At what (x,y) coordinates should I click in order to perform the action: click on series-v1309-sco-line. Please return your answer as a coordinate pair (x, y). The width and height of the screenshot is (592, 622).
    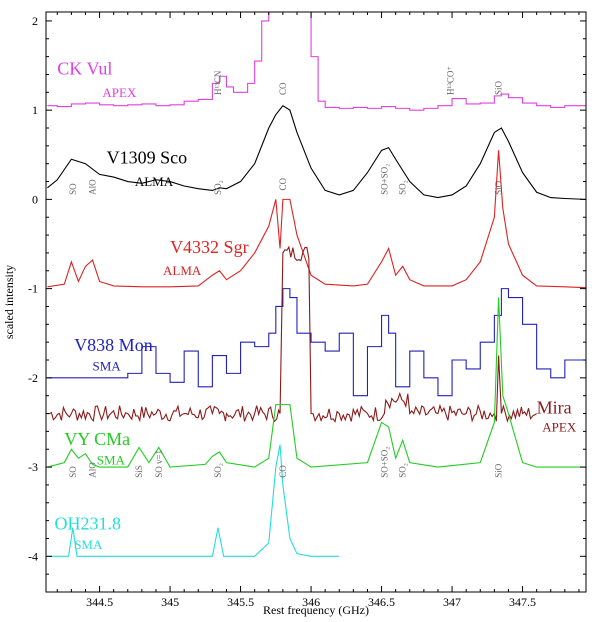
    Looking at the image, I should click on (316, 152).